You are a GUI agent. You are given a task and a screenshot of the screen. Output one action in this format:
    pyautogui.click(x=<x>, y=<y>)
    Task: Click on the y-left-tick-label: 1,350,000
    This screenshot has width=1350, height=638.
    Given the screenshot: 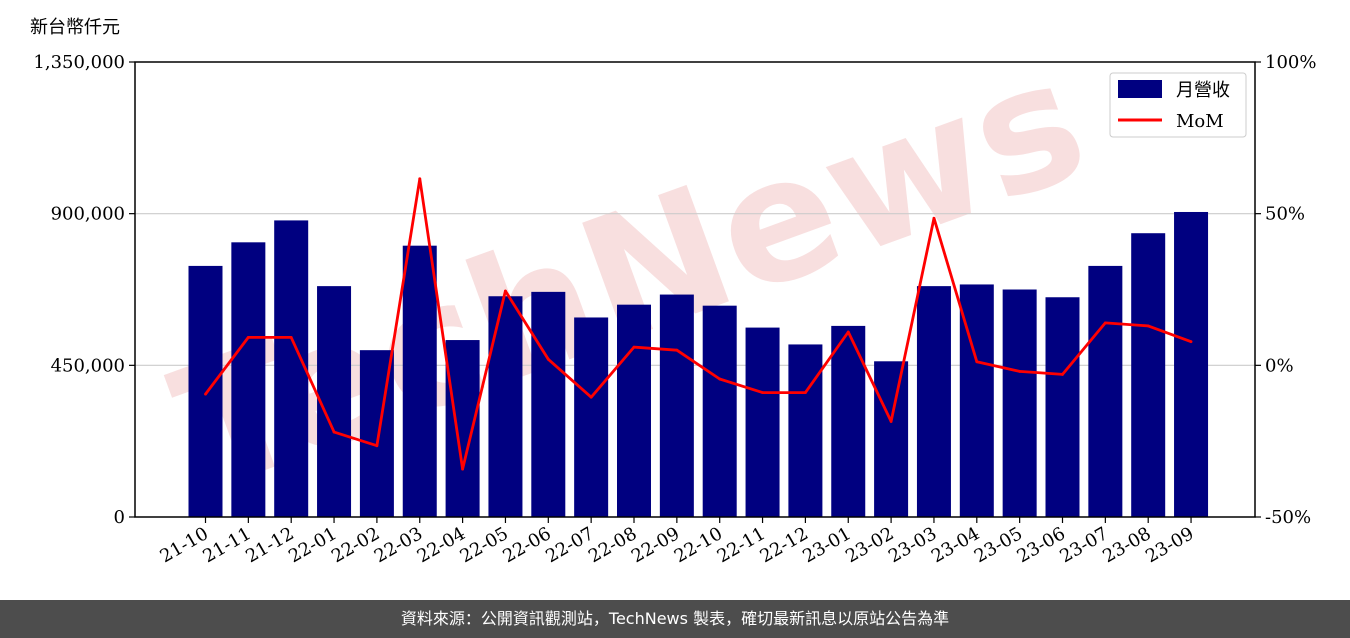 What is the action you would take?
    pyautogui.click(x=79, y=62)
    